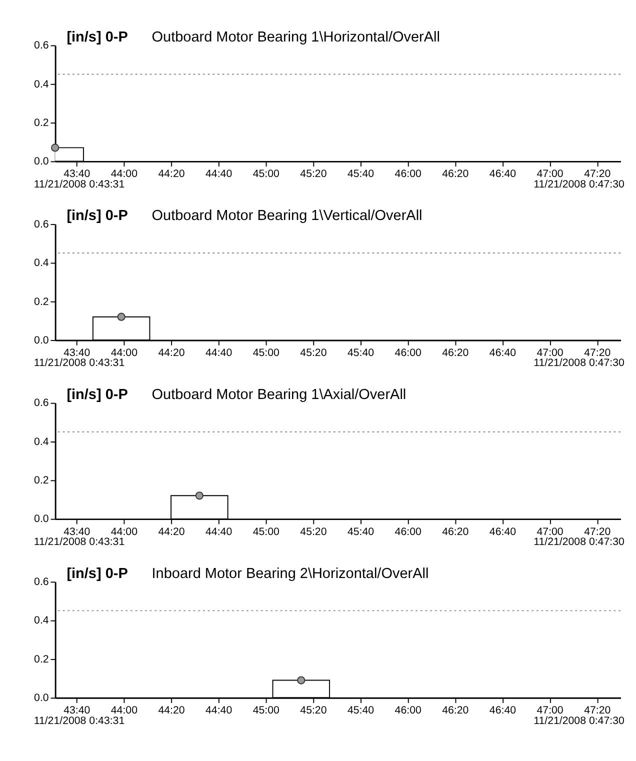  What do you see at coordinates (290, 574) in the screenshot?
I see `chart-title: Inboard Motor Bearing 2\Horizontal/OverAll` at bounding box center [290, 574].